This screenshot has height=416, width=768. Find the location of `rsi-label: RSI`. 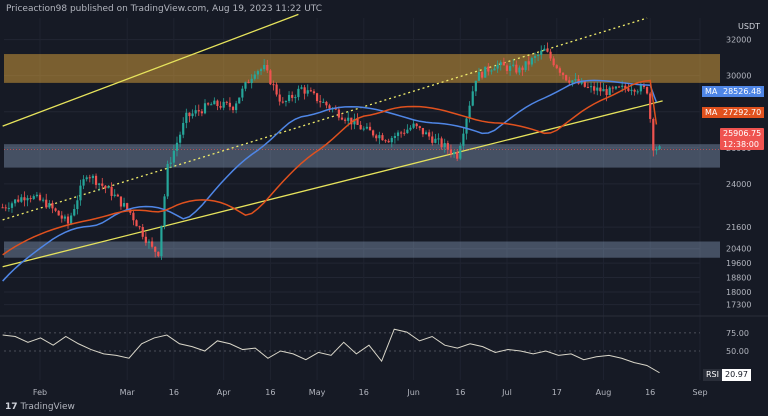

rsi-label: RSI is located at coordinates (712, 375).